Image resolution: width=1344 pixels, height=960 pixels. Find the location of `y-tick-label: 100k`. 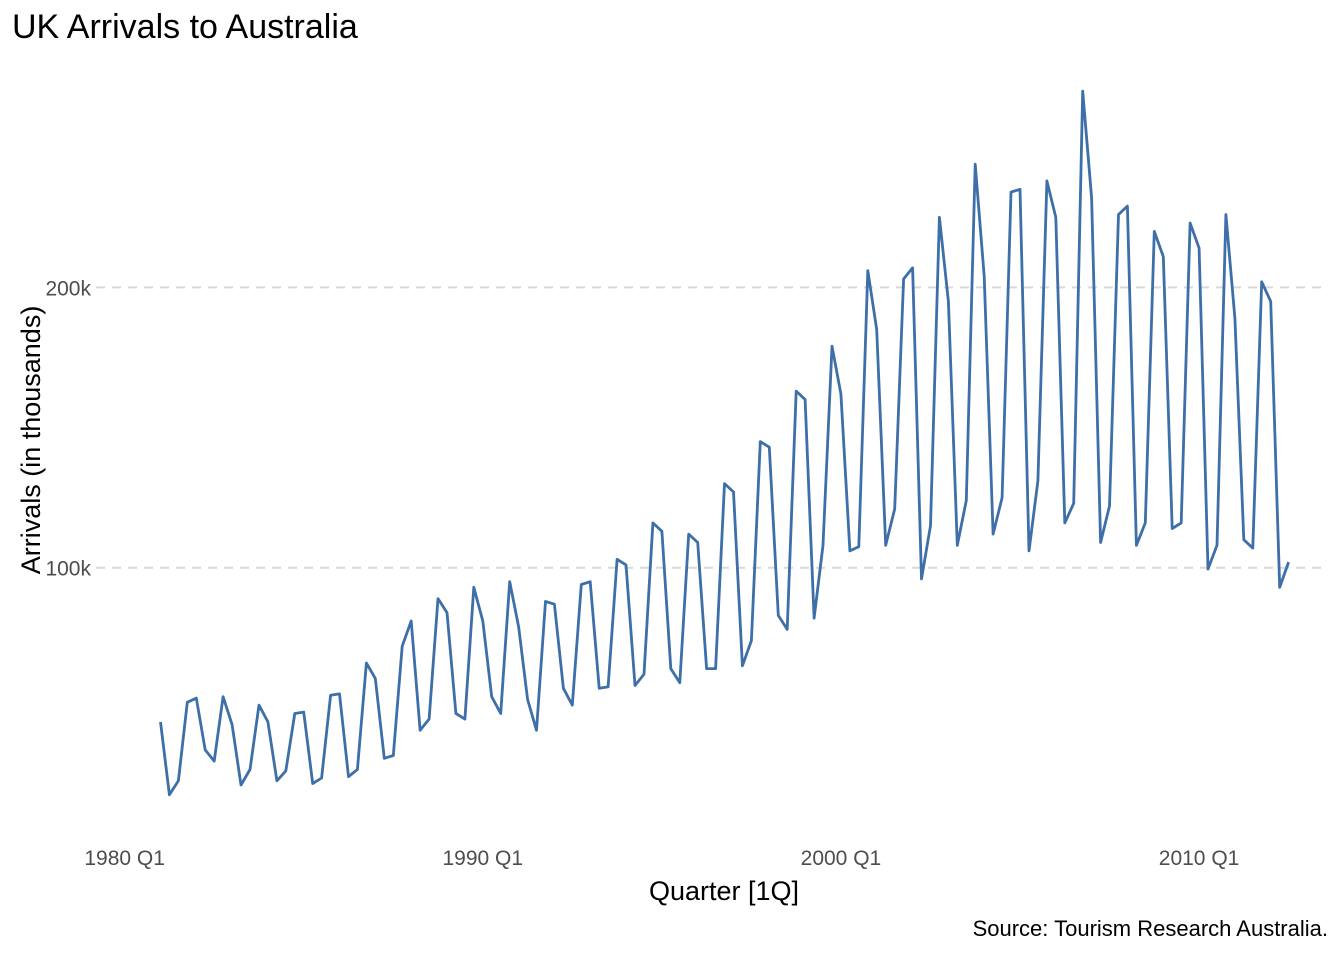

y-tick-label: 100k is located at coordinates (68, 569).